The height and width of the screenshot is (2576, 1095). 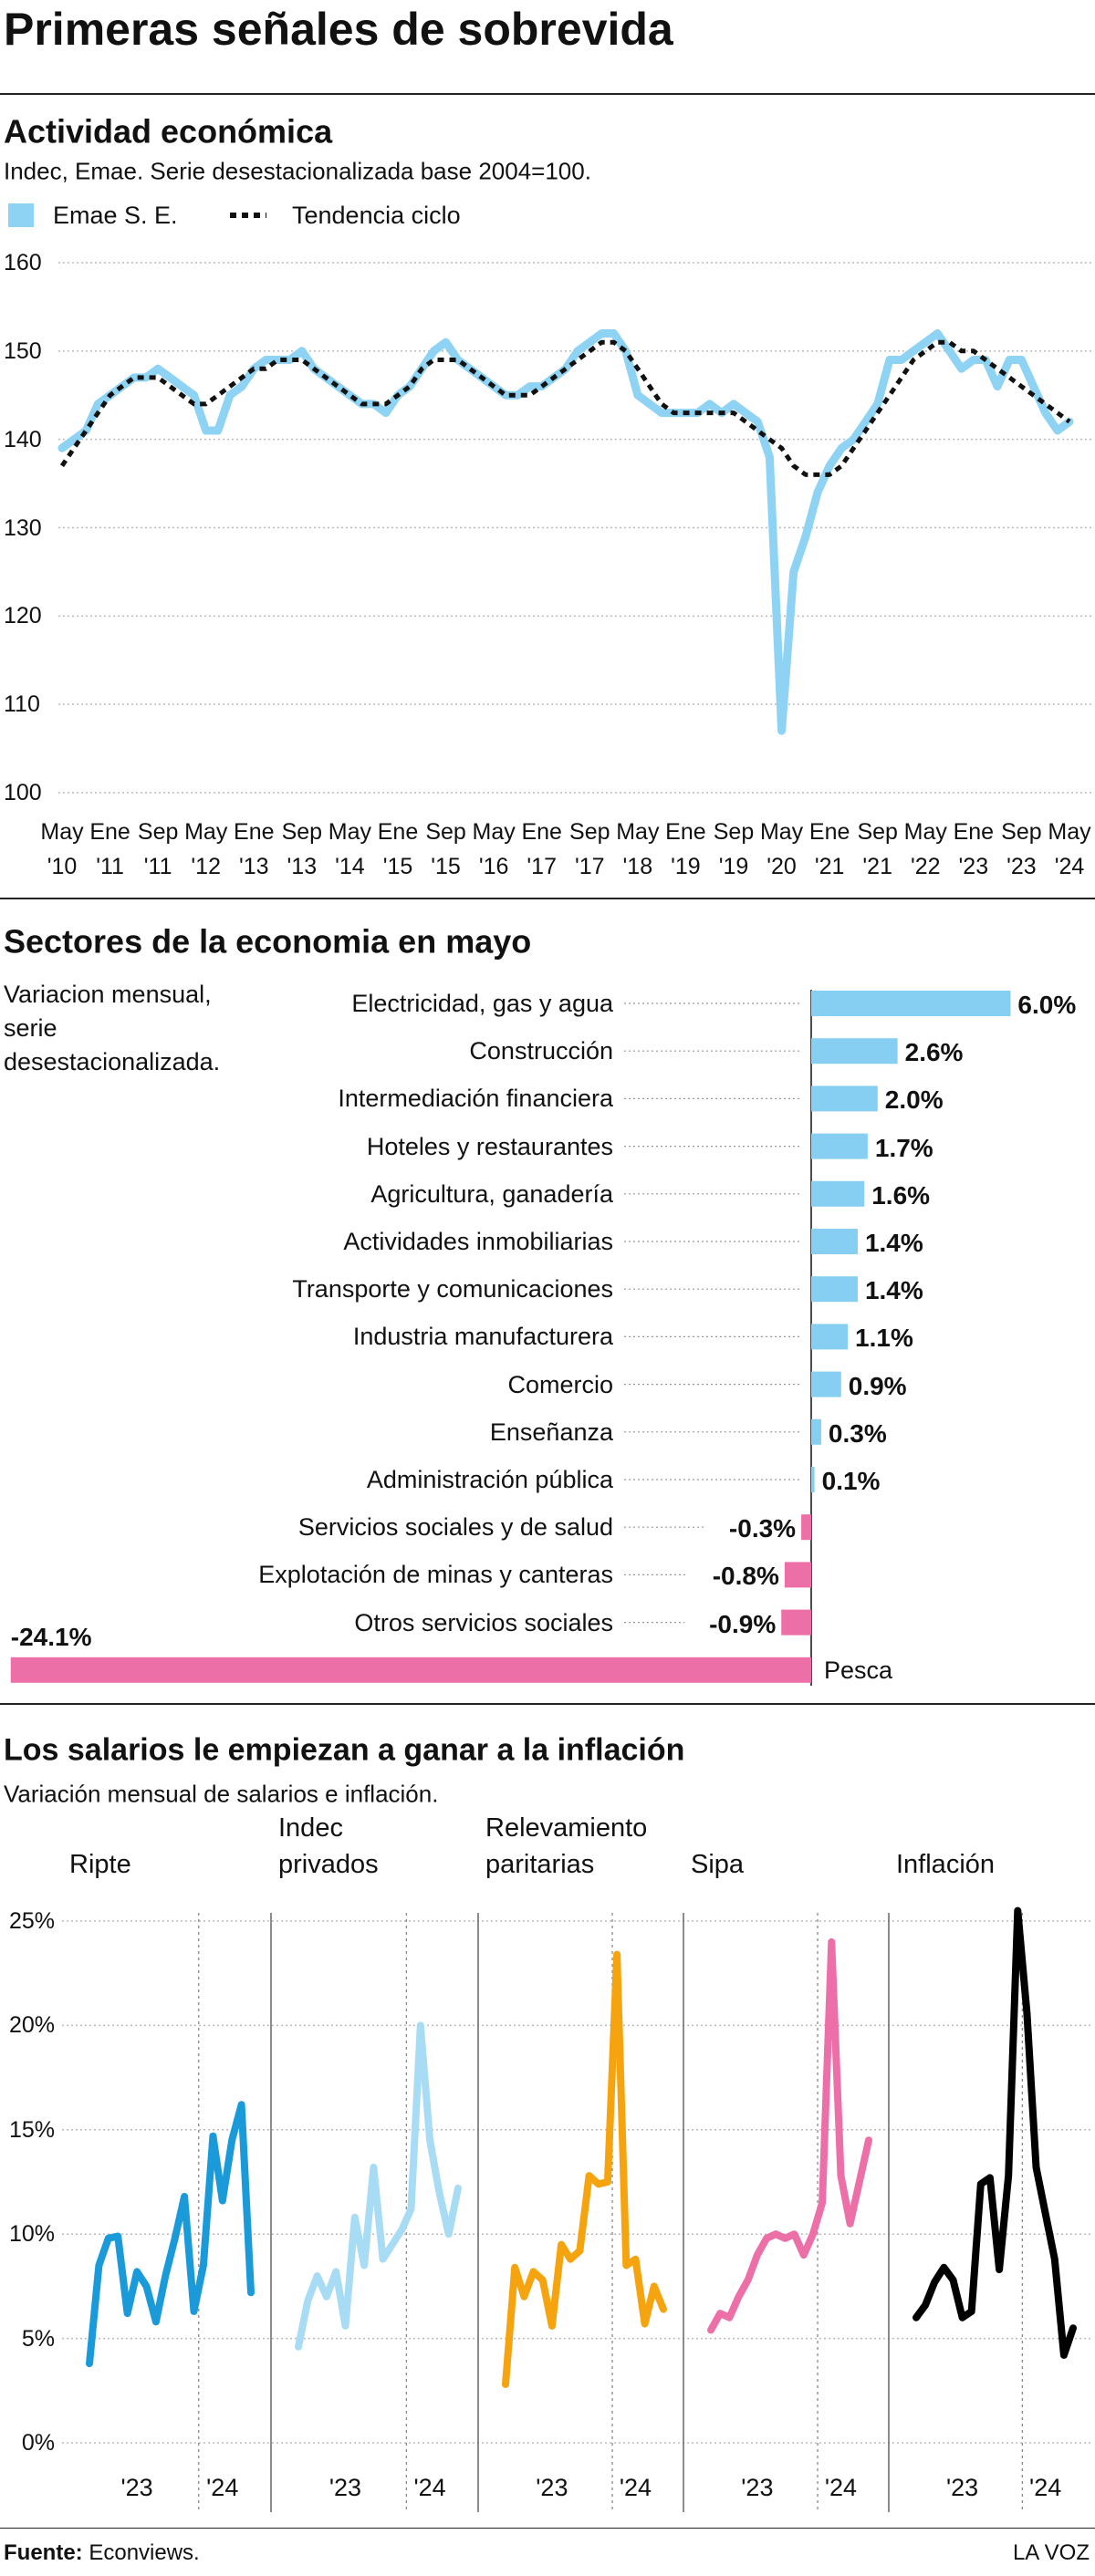 I want to click on panel-title: Sipa, so click(x=718, y=1864).